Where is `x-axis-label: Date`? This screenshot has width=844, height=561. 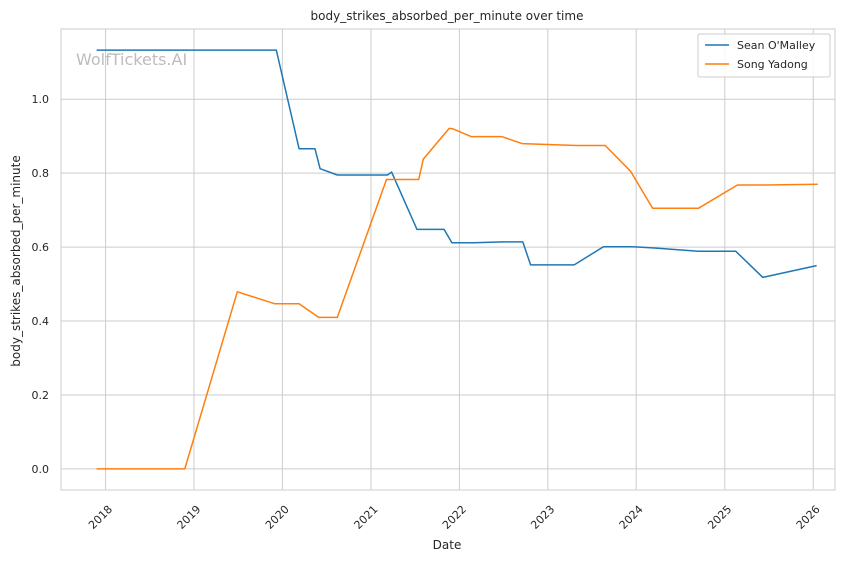
x-axis-label: Date is located at coordinates (447, 545).